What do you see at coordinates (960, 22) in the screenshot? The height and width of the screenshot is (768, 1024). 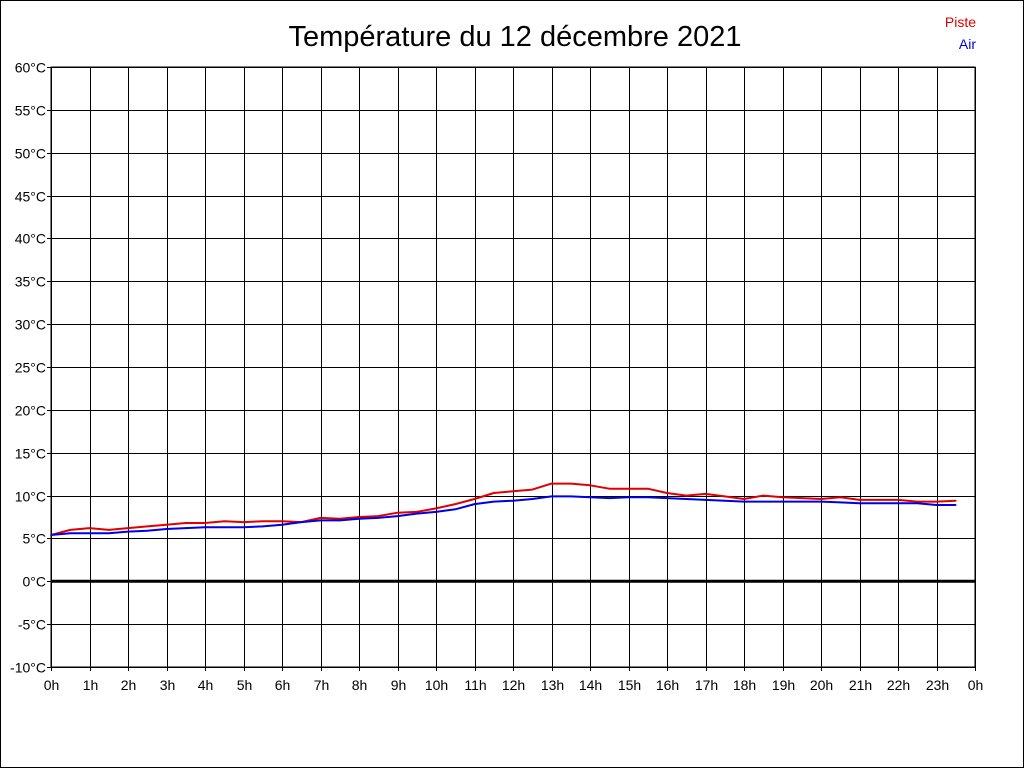 I see `legend-label-piste: Piste` at bounding box center [960, 22].